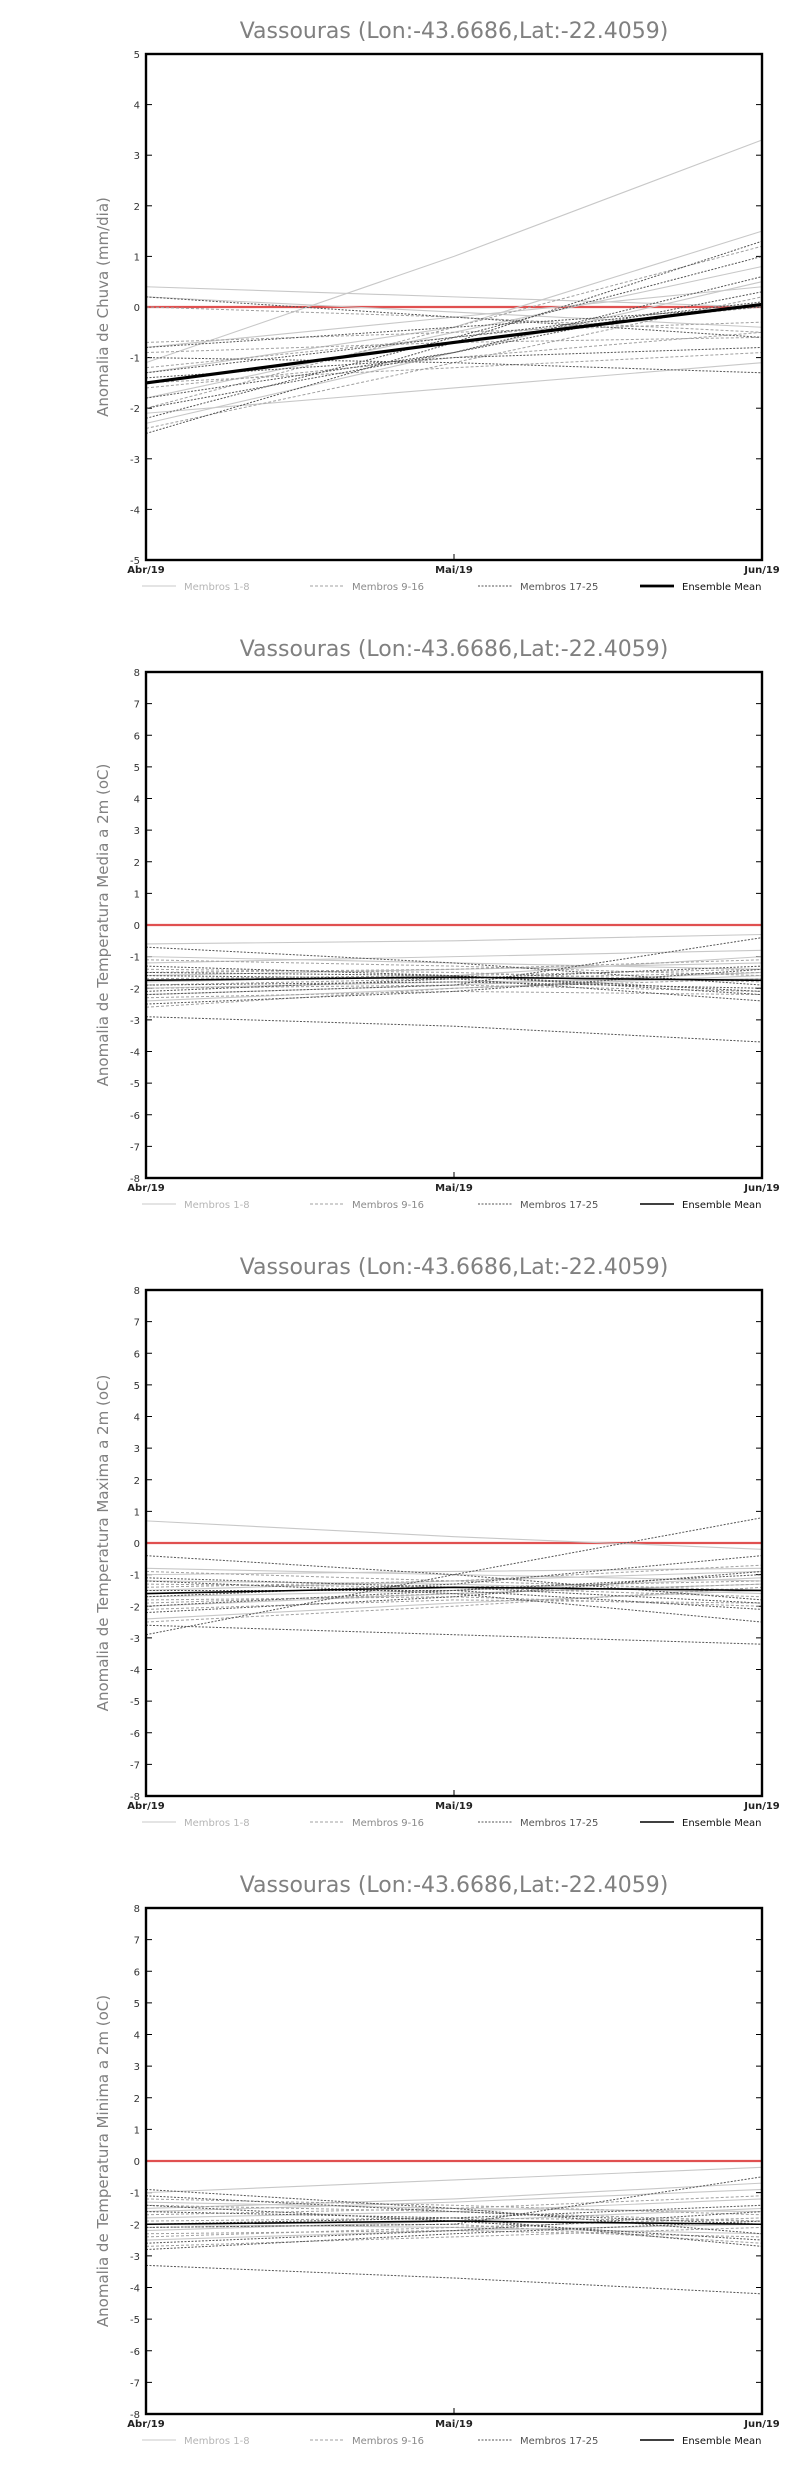 Image resolution: width=800 pixels, height=2472 pixels. Describe the element at coordinates (135, 1116) in the screenshot. I see `y-tick-label: -6` at that location.